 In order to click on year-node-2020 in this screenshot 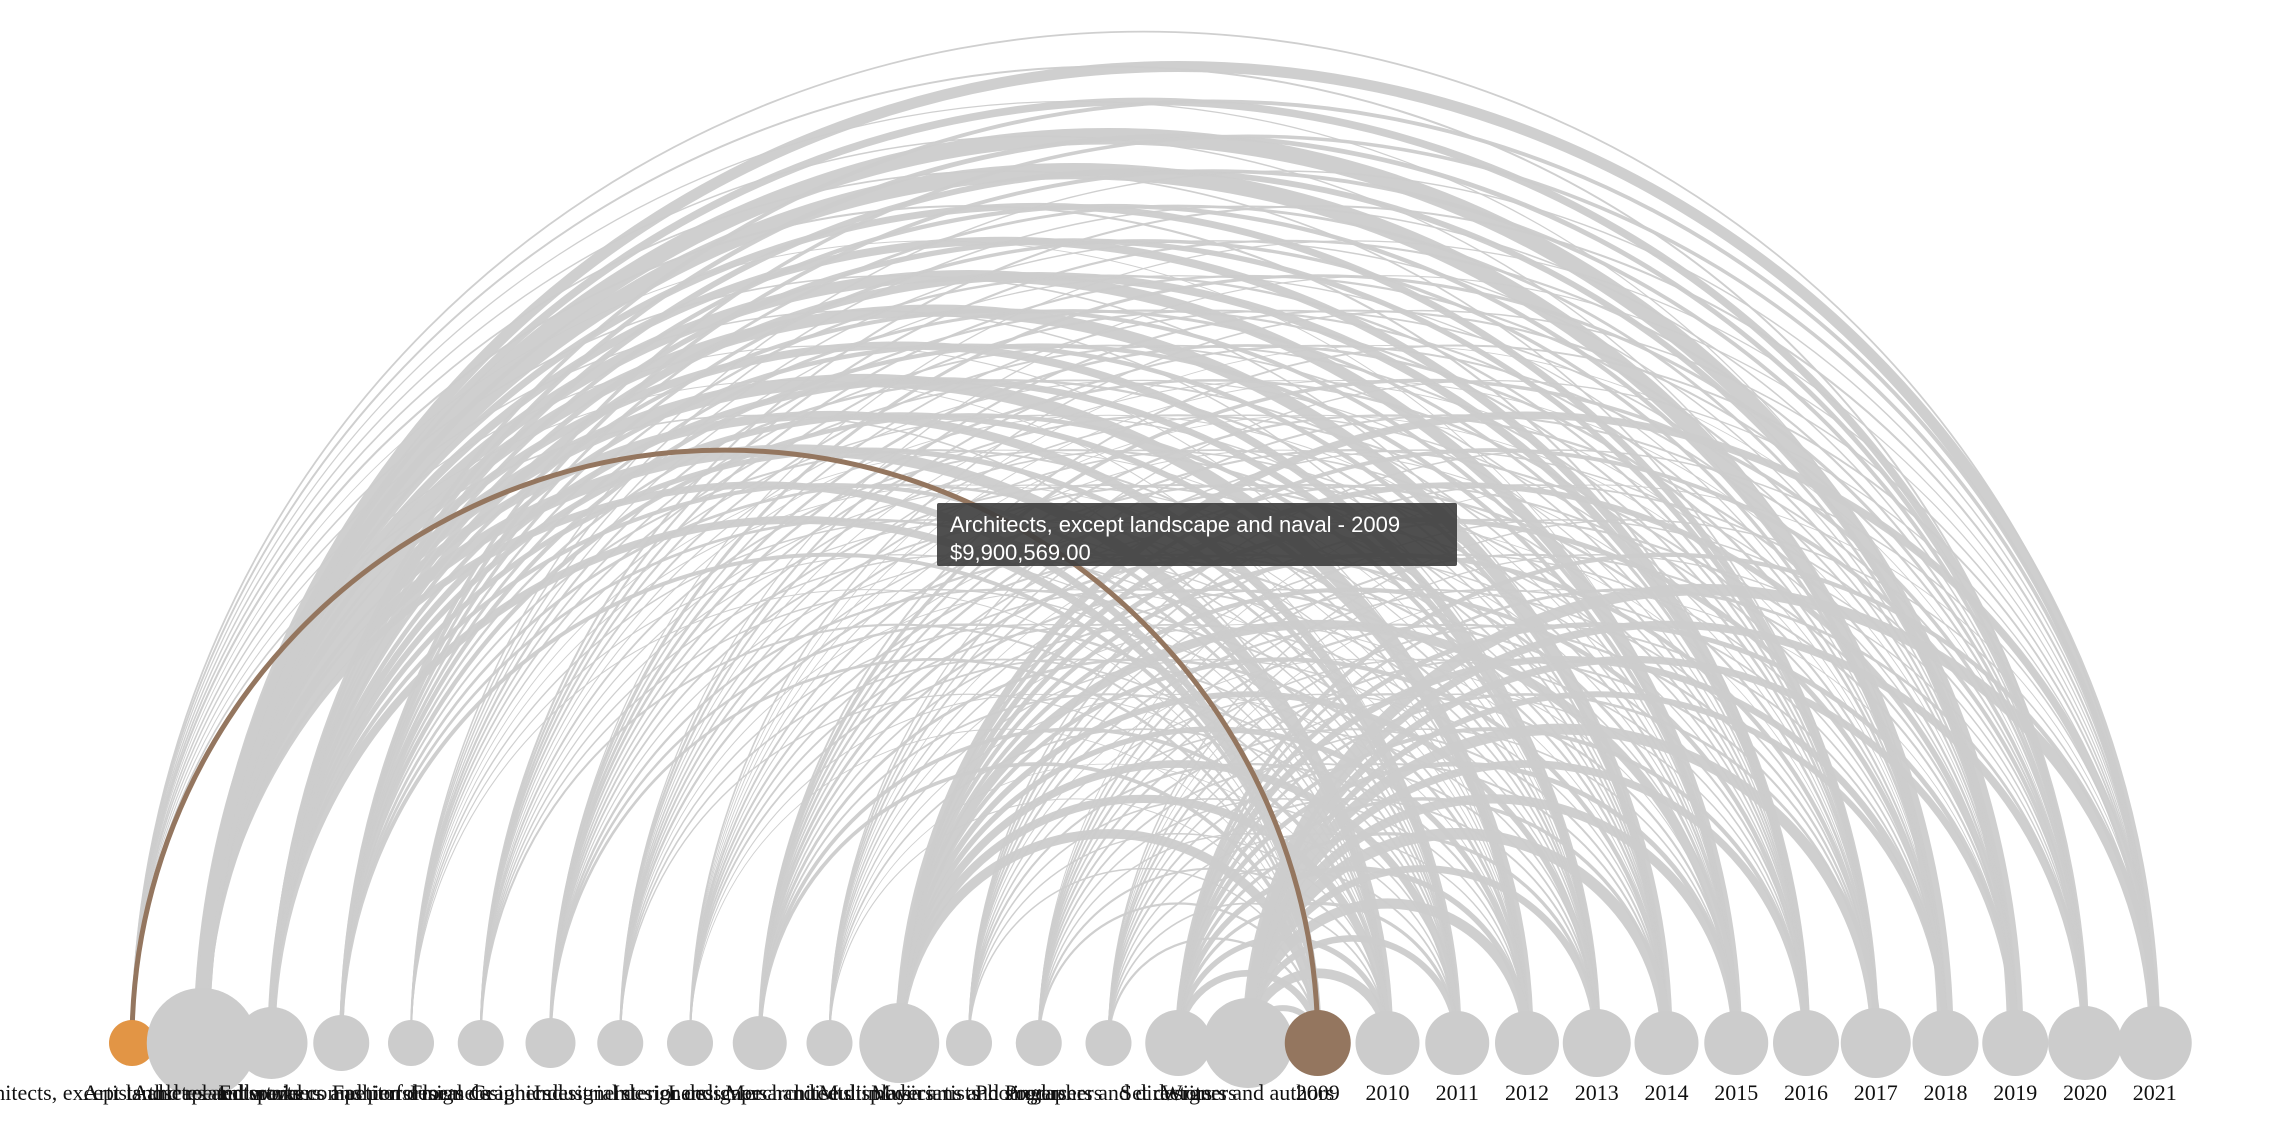, I will do `click(2085, 1043)`.